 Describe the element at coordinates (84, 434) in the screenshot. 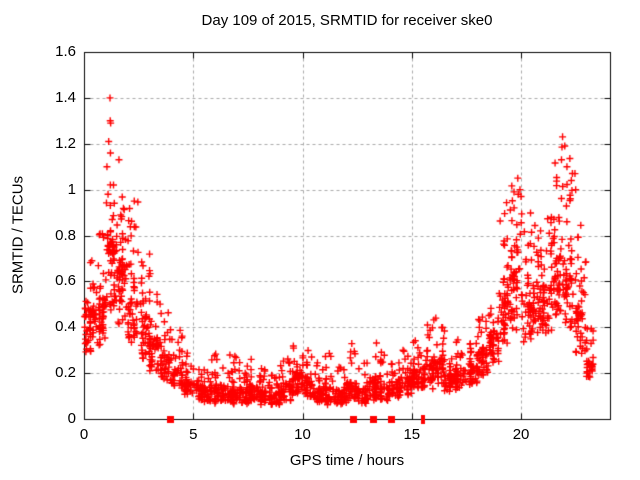

I see `x-tick-label: 0` at that location.